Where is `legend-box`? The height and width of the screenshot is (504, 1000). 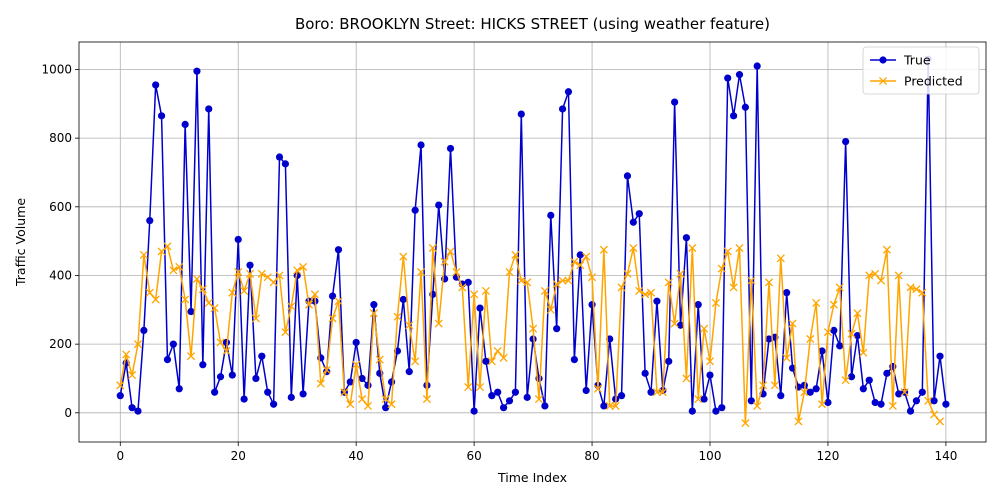 legend-box is located at coordinates (921, 70).